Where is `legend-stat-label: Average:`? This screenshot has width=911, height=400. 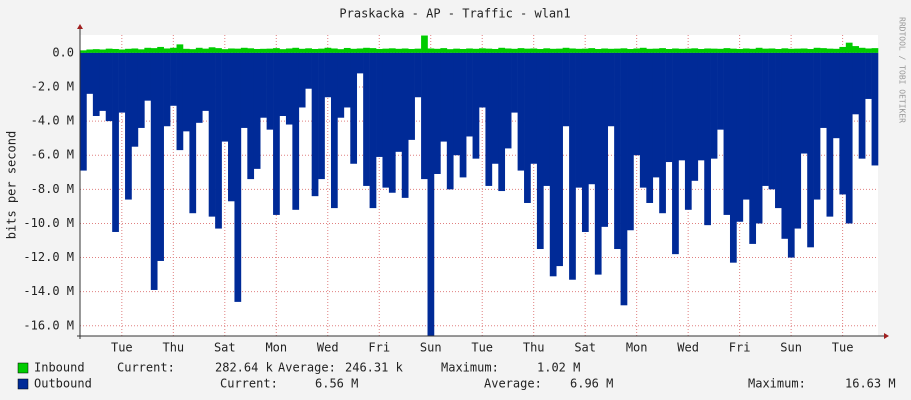
legend-stat-label: Average: is located at coordinates (307, 368).